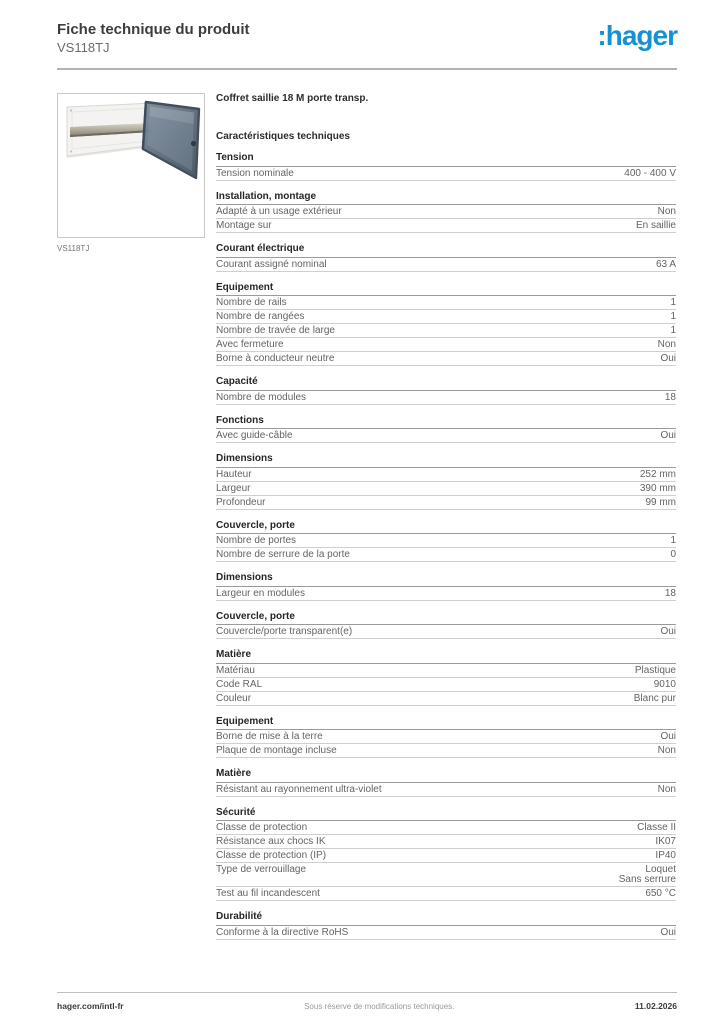  What do you see at coordinates (657, 474) in the screenshot?
I see `spec-value: 252 mm` at bounding box center [657, 474].